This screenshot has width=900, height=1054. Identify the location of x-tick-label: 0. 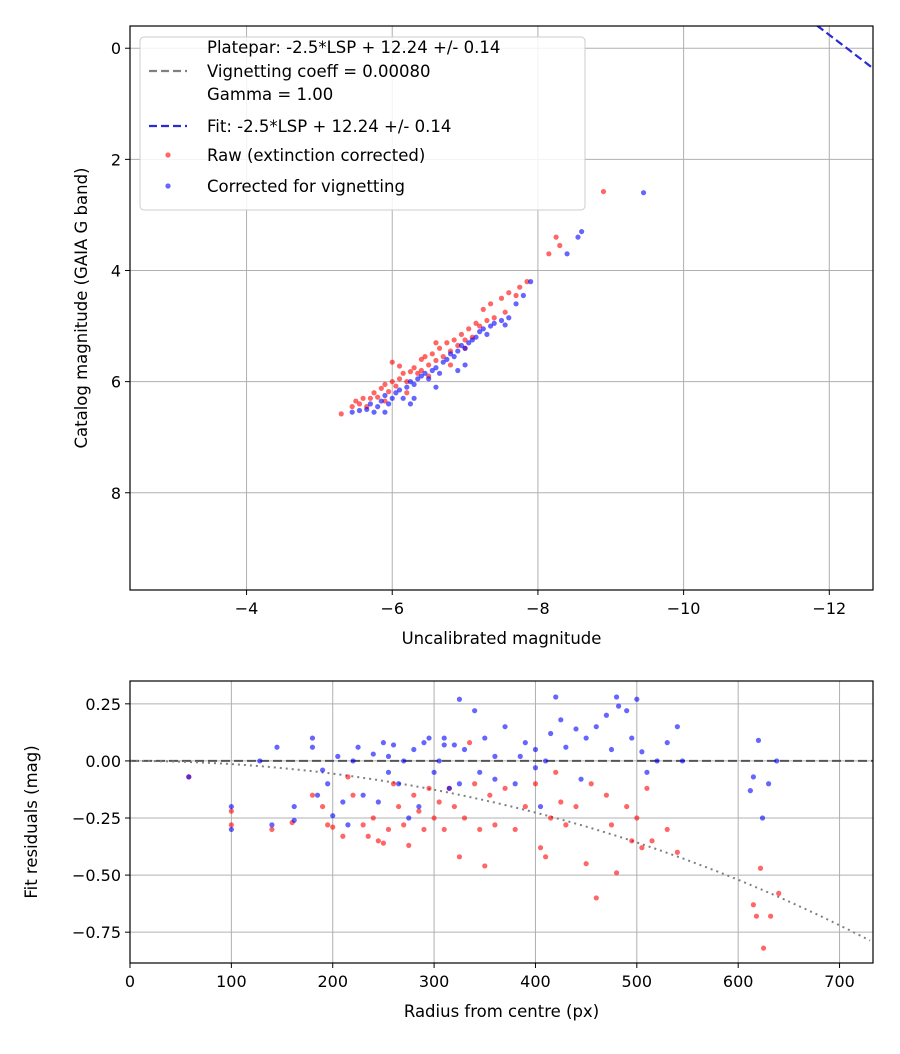
(130, 981).